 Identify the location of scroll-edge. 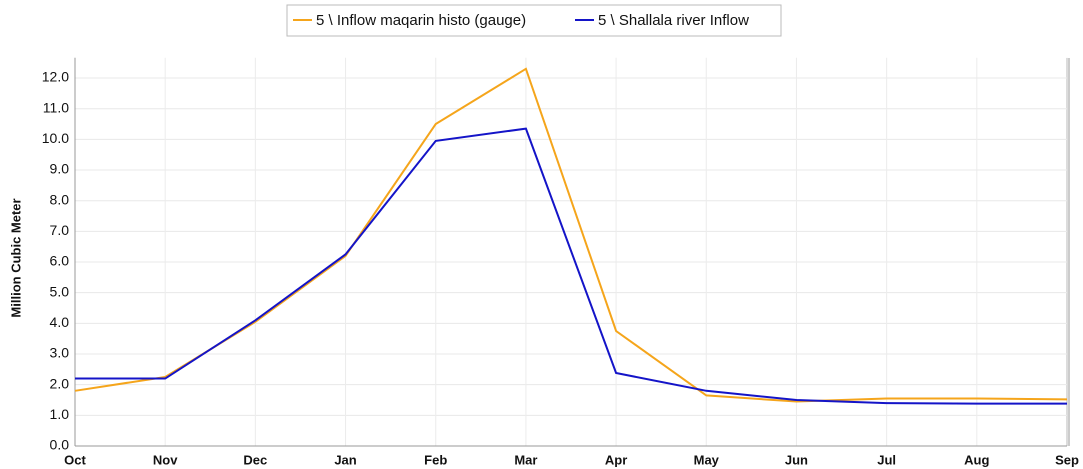
(1068, 252).